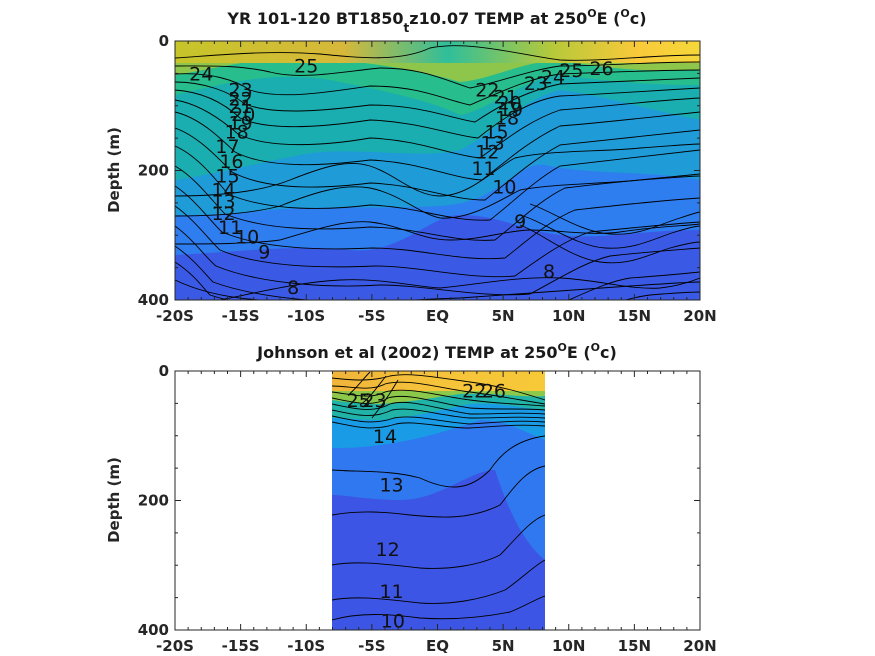 The image size is (875, 656). Describe the element at coordinates (436, 351) in the screenshot. I see `panel-2-title: Johnson et al (2002) TEMP at 250OE (Oc)` at that location.